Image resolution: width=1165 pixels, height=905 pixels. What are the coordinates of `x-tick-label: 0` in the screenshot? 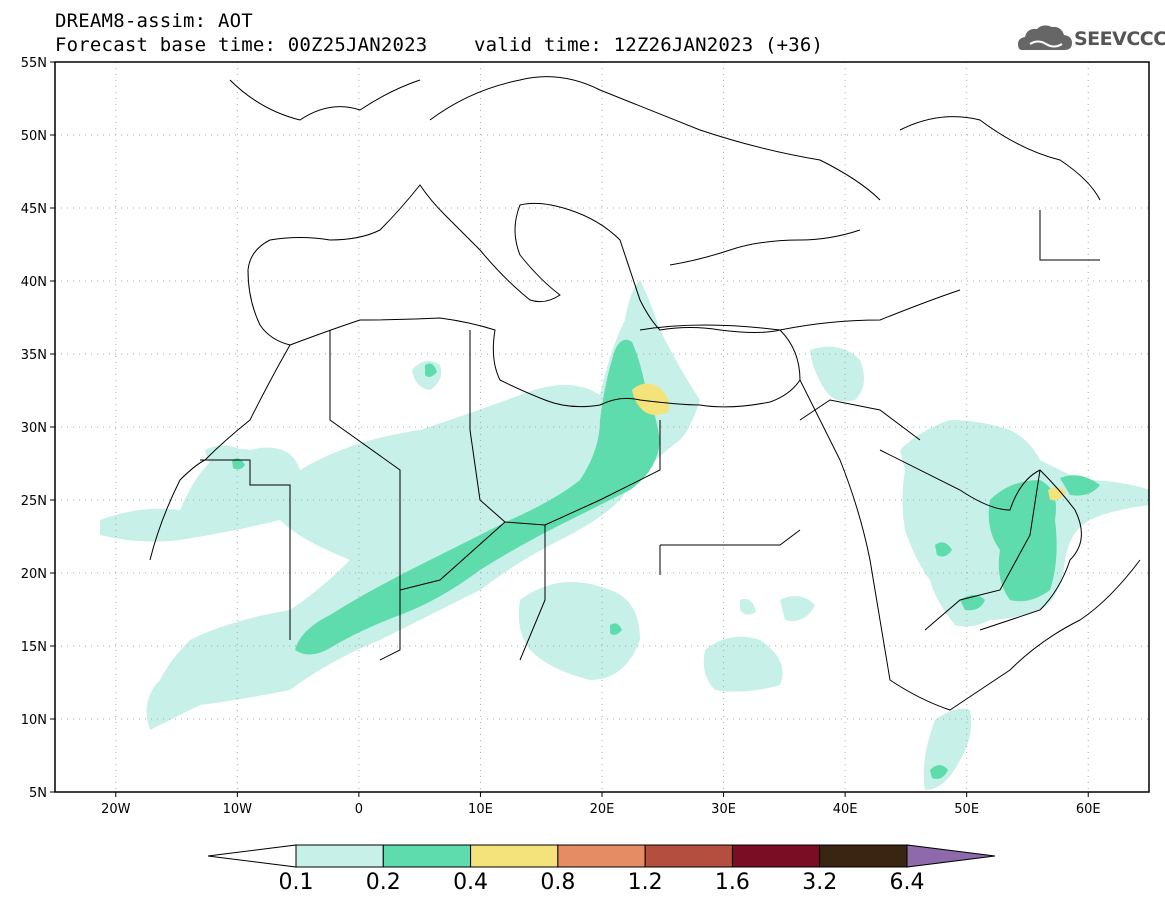 It's located at (359, 809).